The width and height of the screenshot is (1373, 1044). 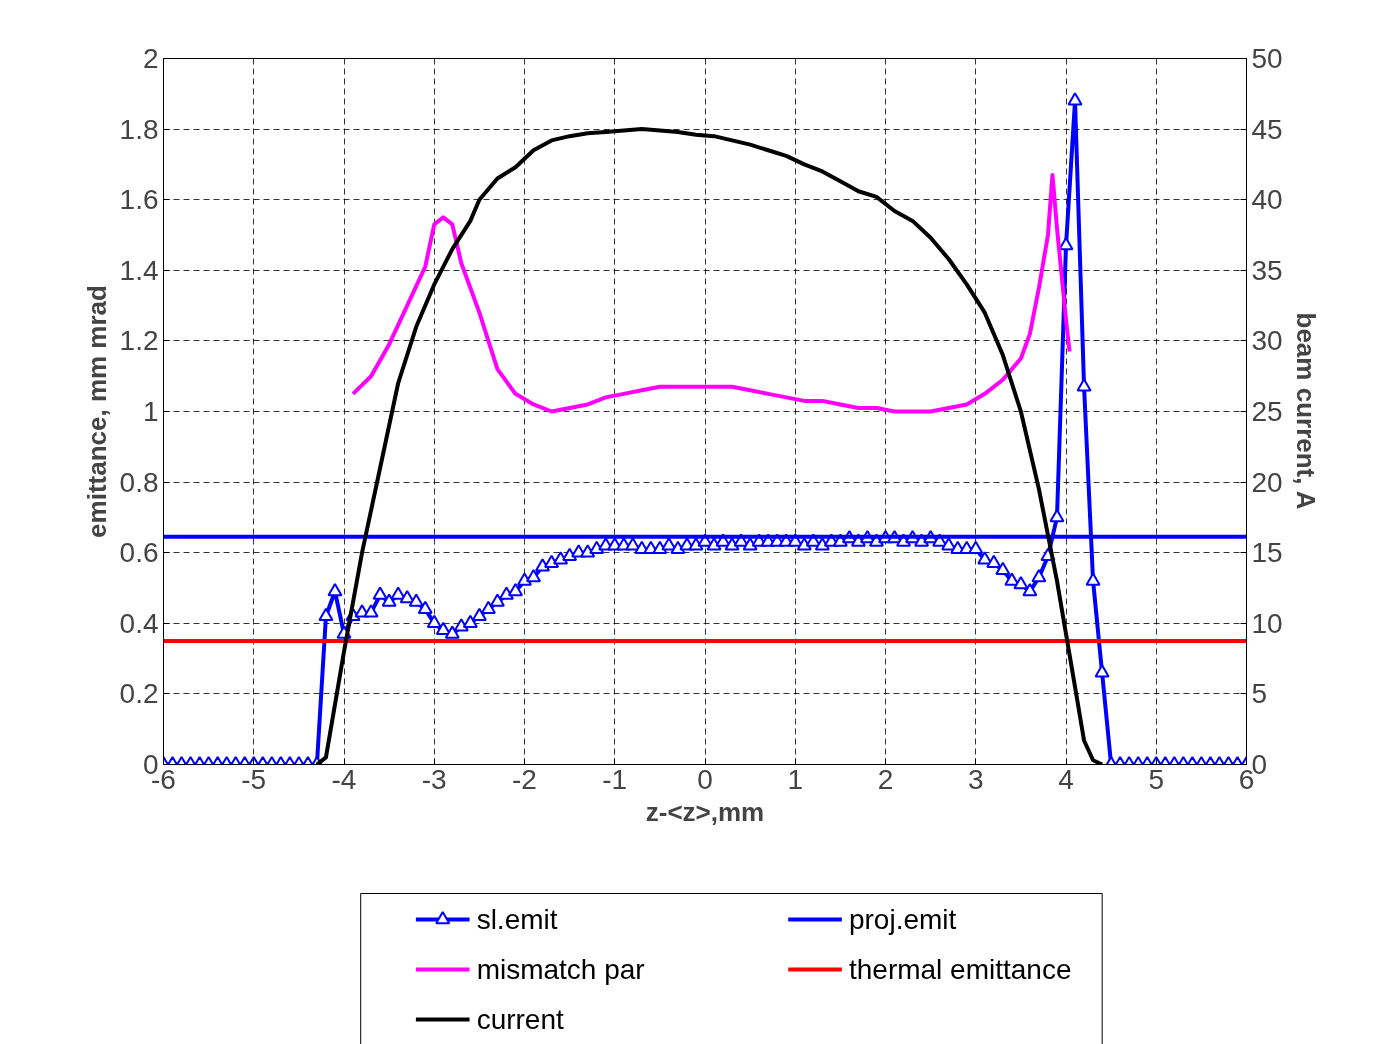 I want to click on y-tick-label: 0.6, so click(x=139, y=553).